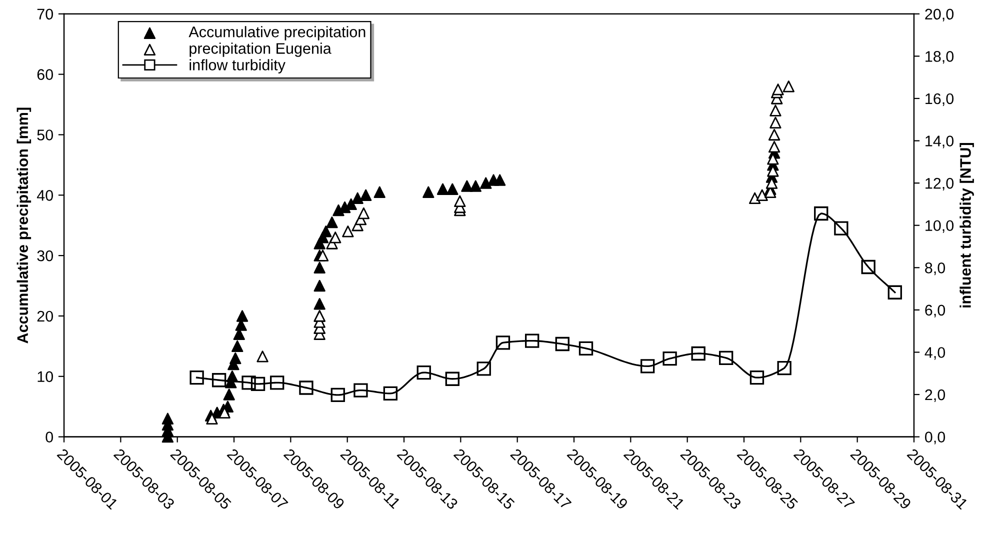  What do you see at coordinates (935, 353) in the screenshot?
I see `y2-tick-label: 4,0` at bounding box center [935, 353].